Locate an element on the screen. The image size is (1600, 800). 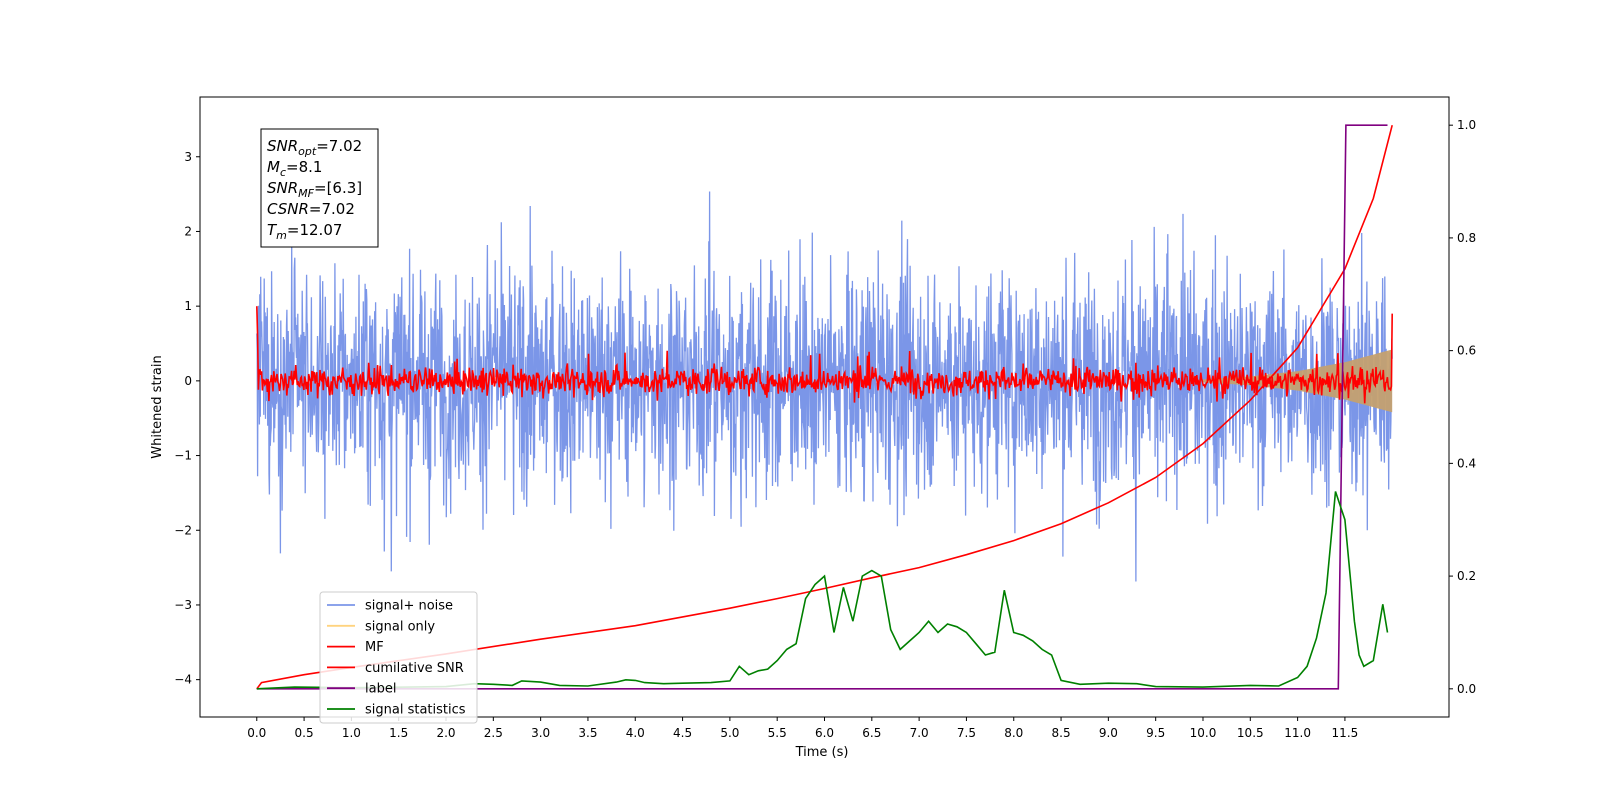
y2-tick-label: 0.2 is located at coordinates (1466, 576).